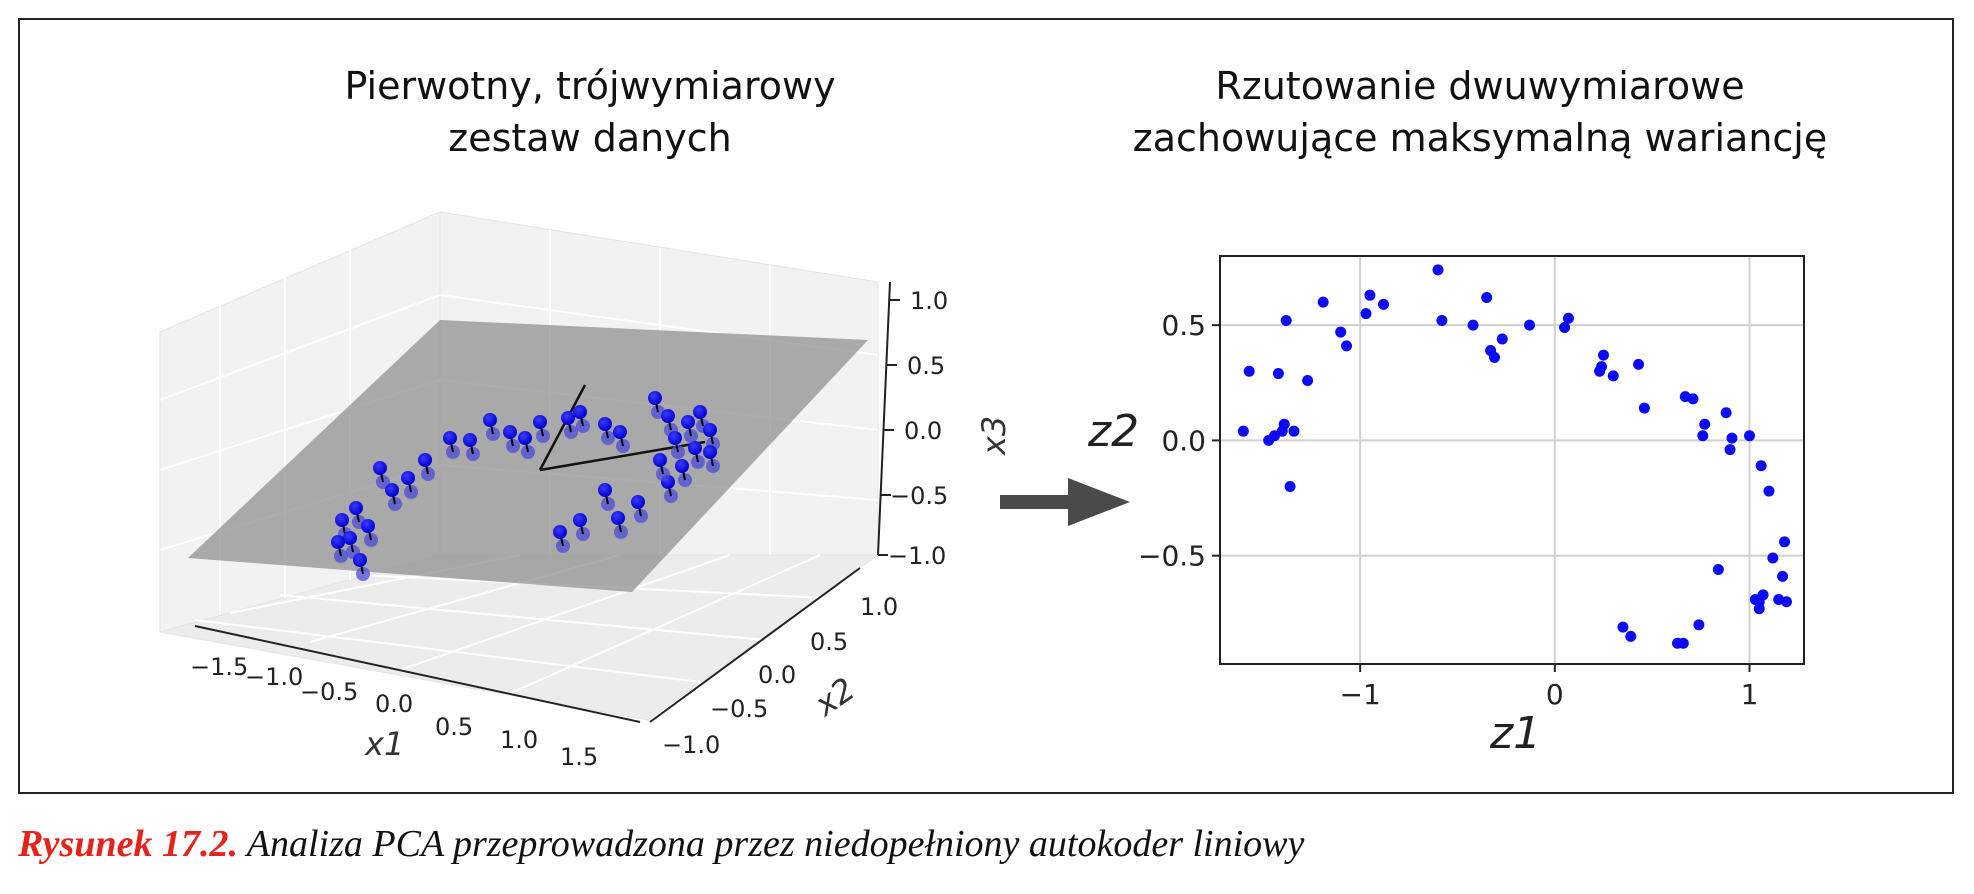 The height and width of the screenshot is (894, 1974). Describe the element at coordinates (1480, 86) in the screenshot. I see `right-title-line-1: Rzutowanie dwuwymiarowe` at that location.